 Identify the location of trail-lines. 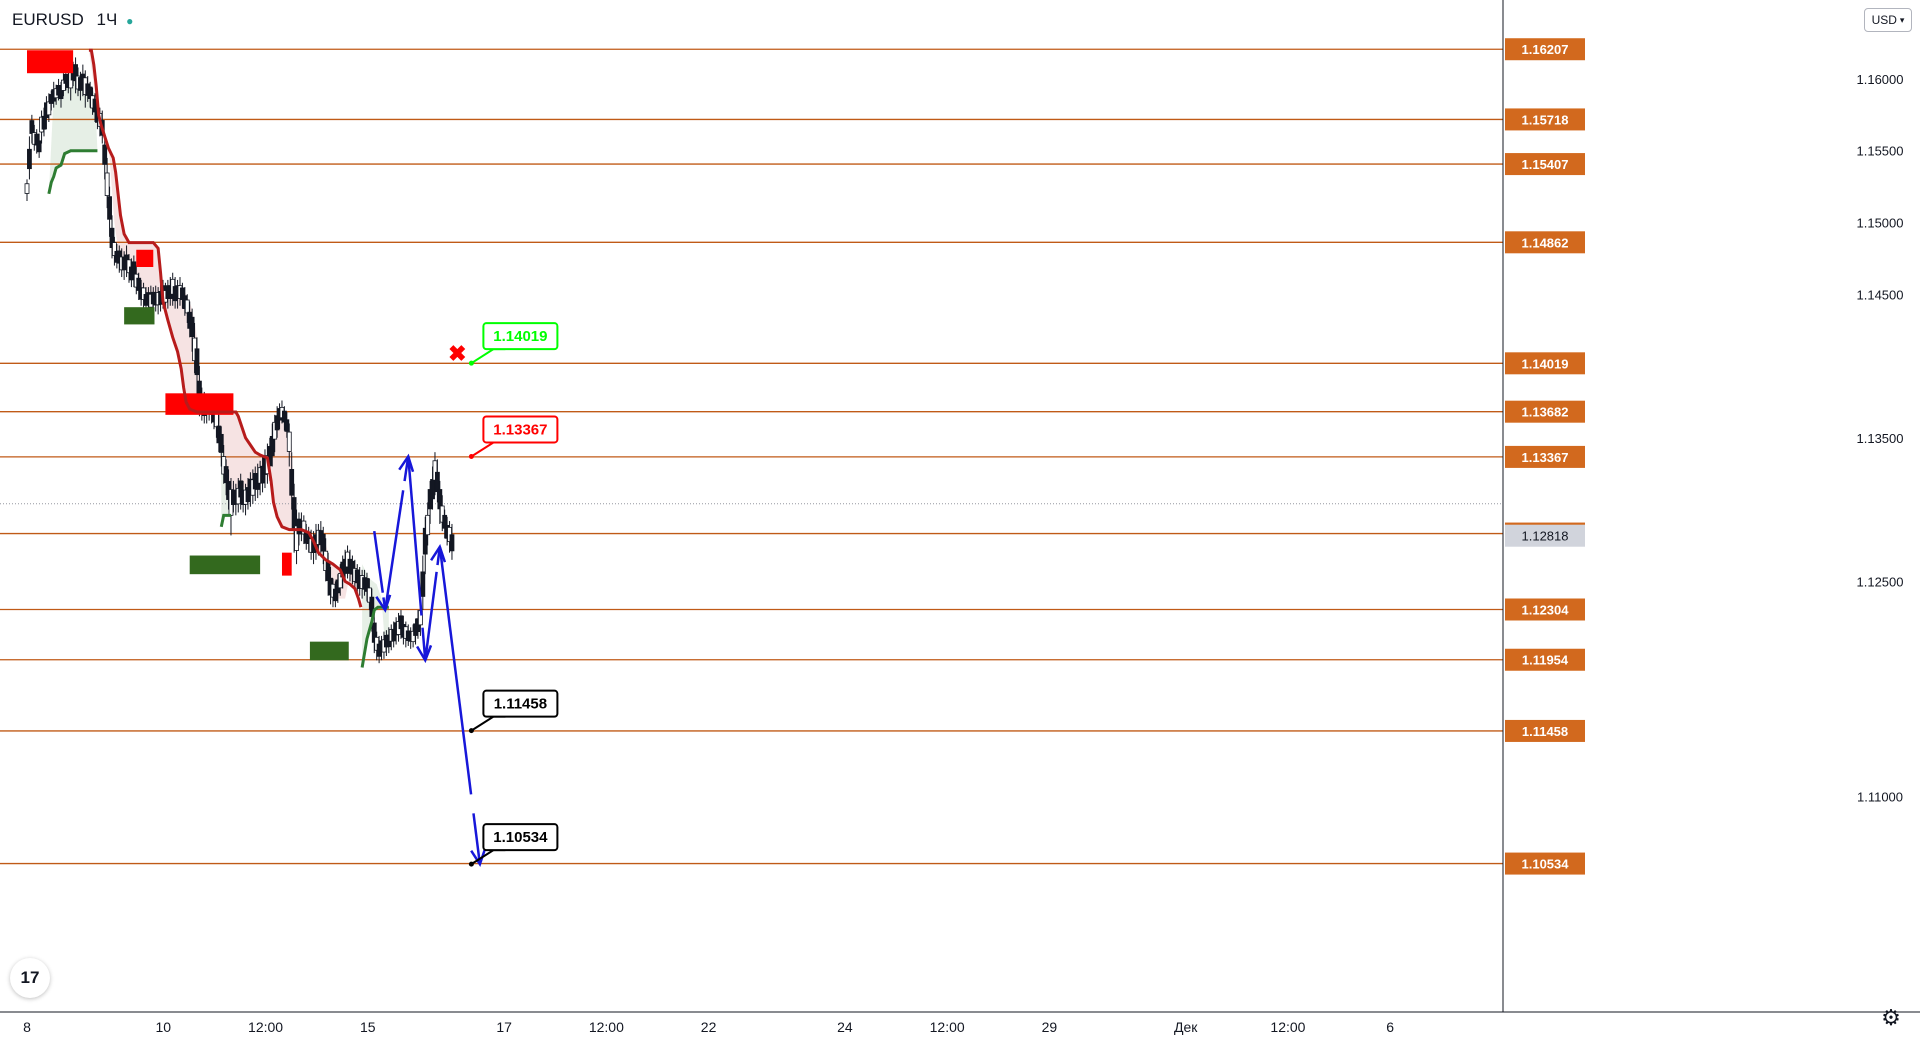
(218, 358).